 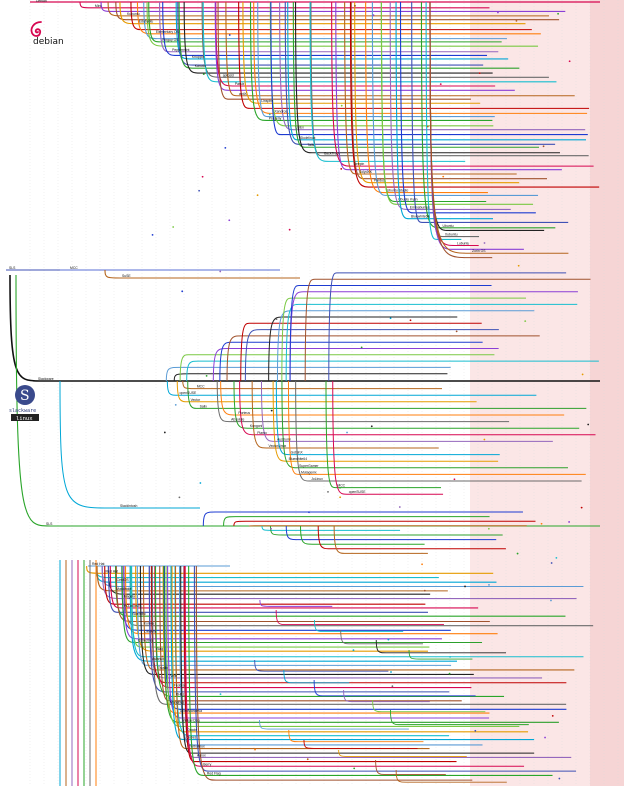 What do you see at coordinates (243, 94) in the screenshot?
I see `debian-branch-label-20: antiX` at bounding box center [243, 94].